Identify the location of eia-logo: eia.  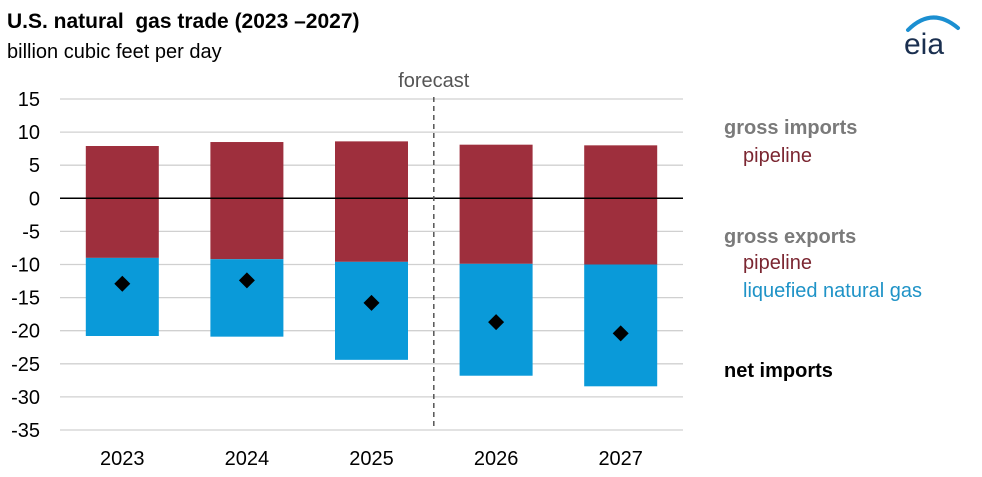
(932, 36).